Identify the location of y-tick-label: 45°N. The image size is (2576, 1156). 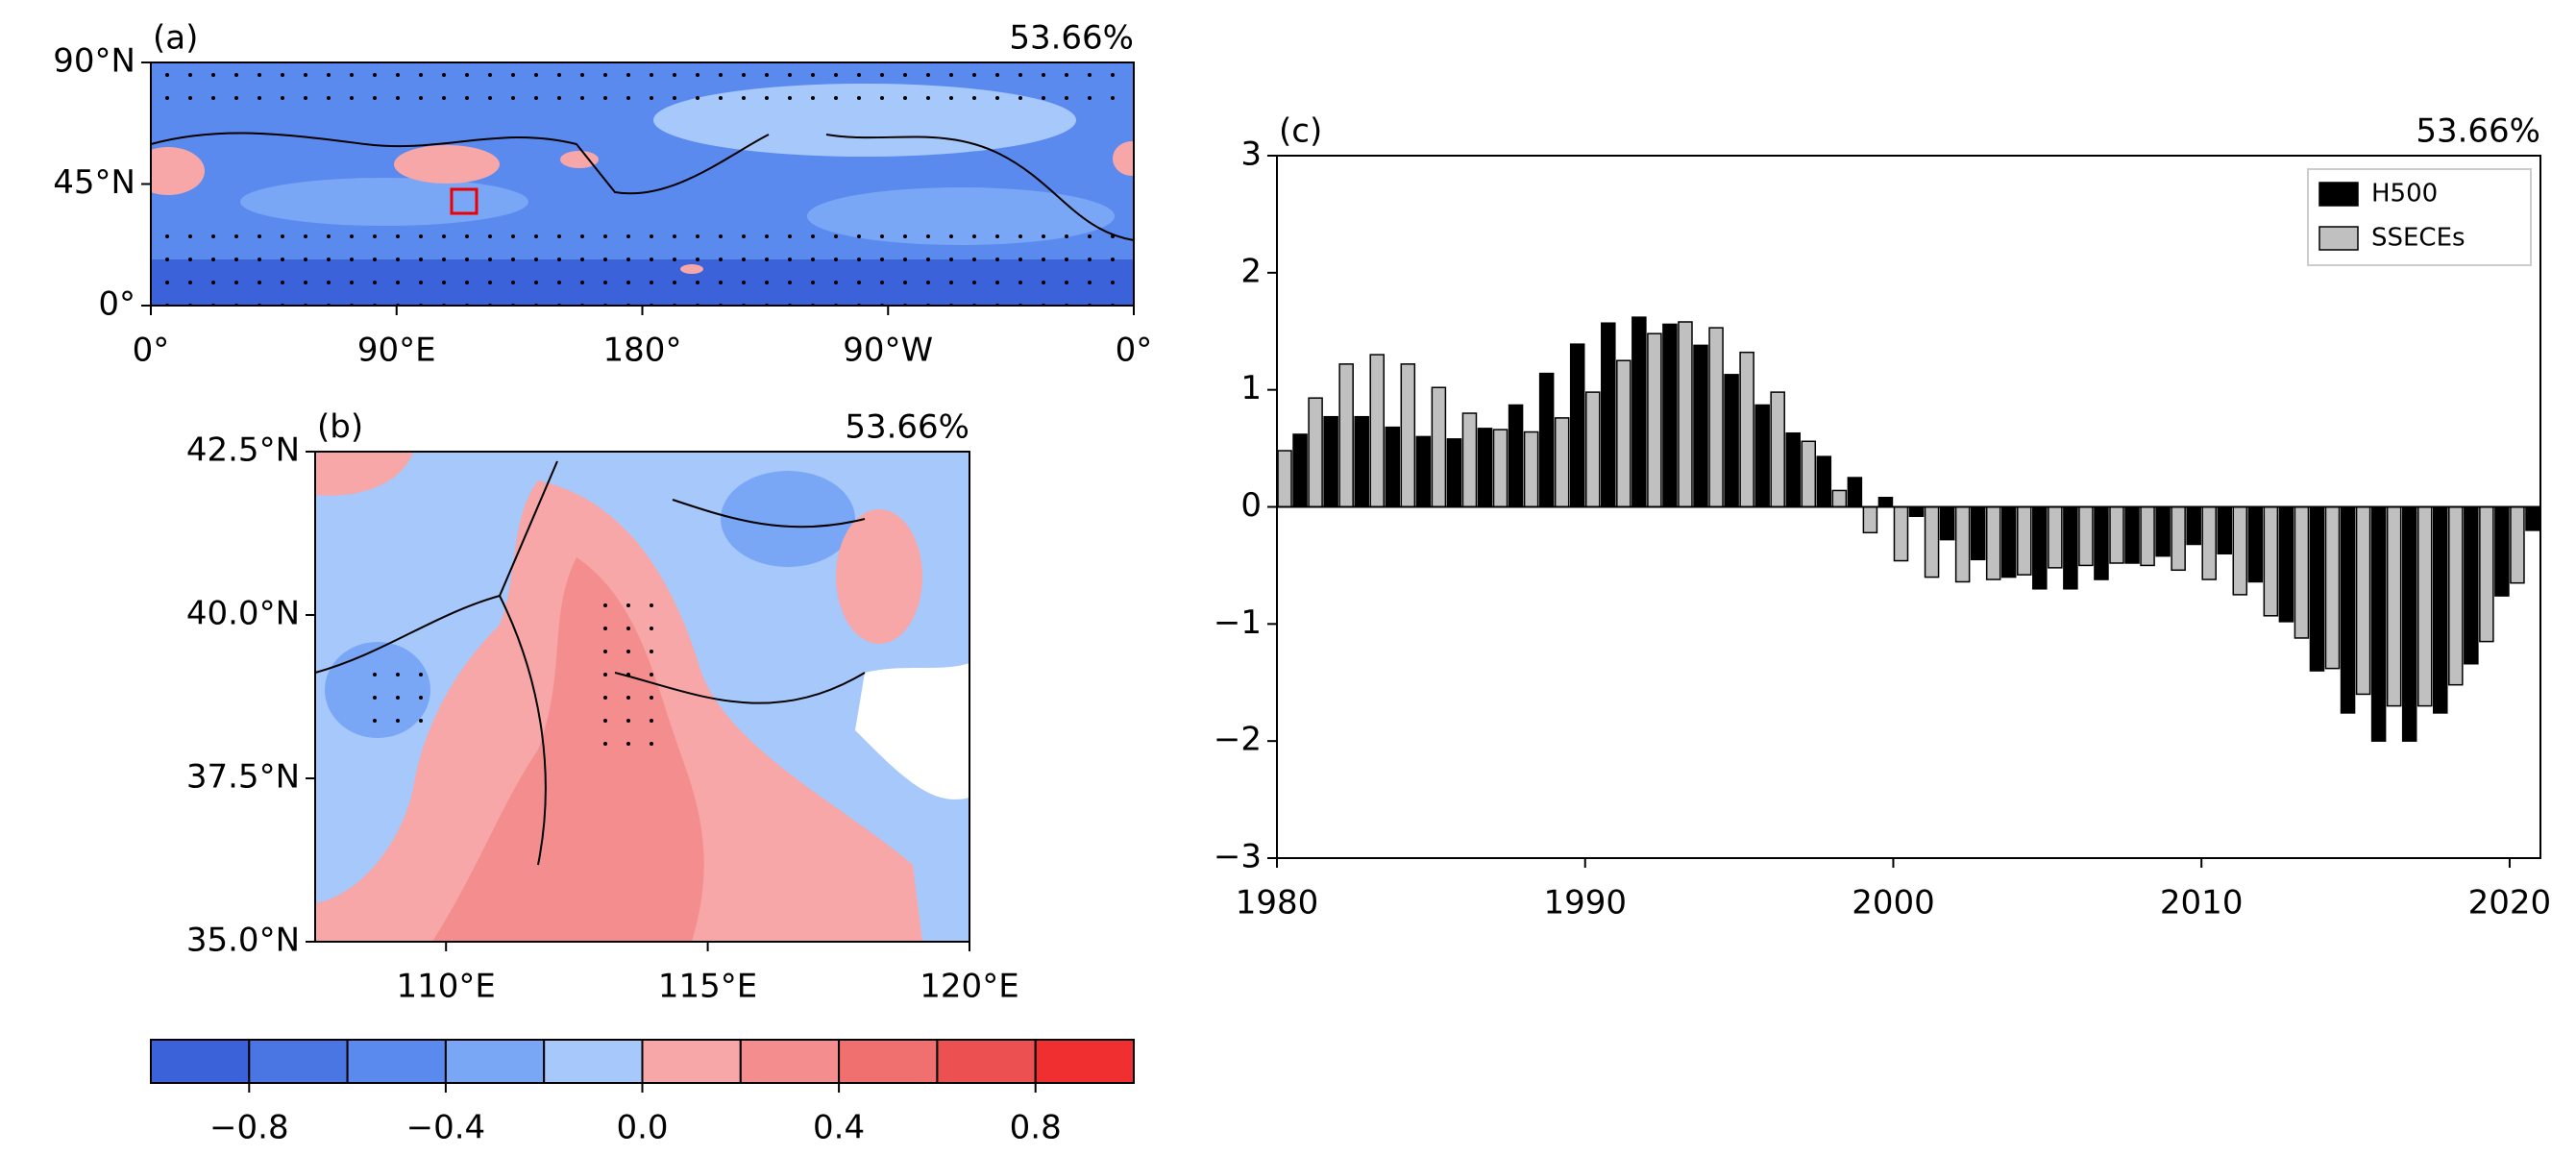
(94, 182).